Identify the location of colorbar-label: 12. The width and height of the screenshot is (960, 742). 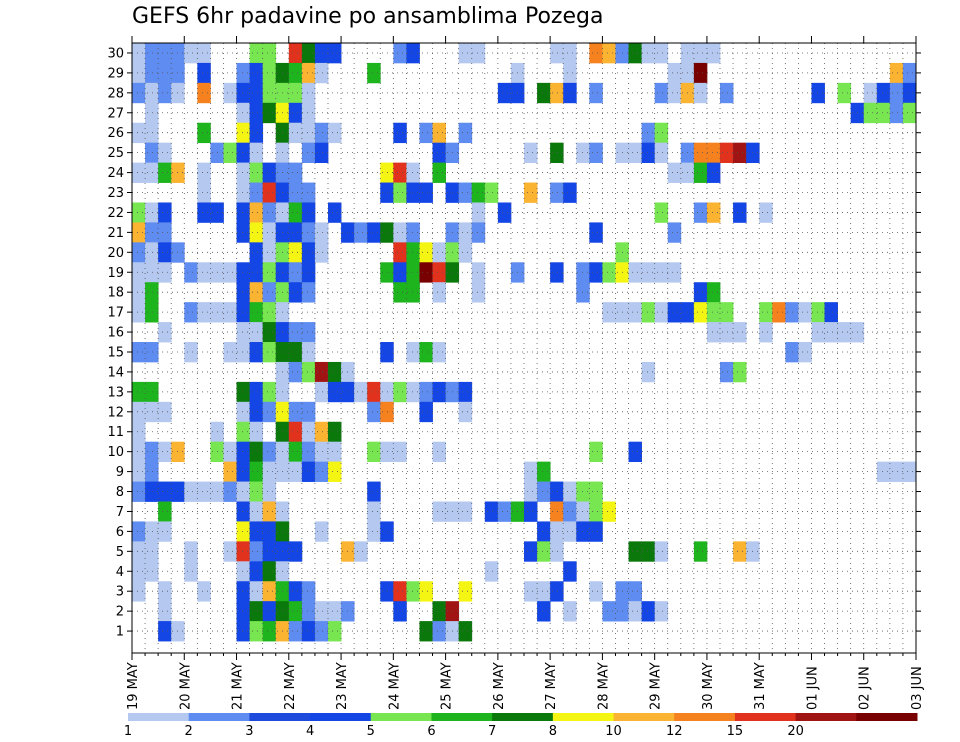
(674, 731).